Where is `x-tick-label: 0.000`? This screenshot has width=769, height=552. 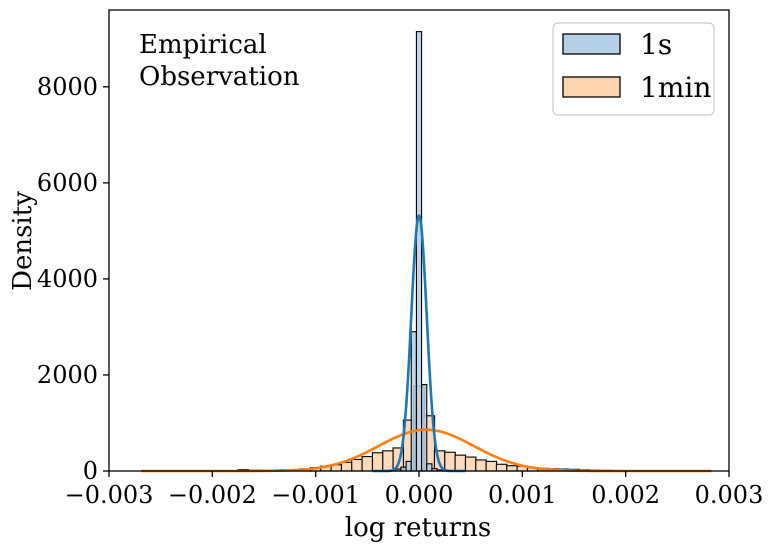
x-tick-label: 0.000 is located at coordinates (419, 495).